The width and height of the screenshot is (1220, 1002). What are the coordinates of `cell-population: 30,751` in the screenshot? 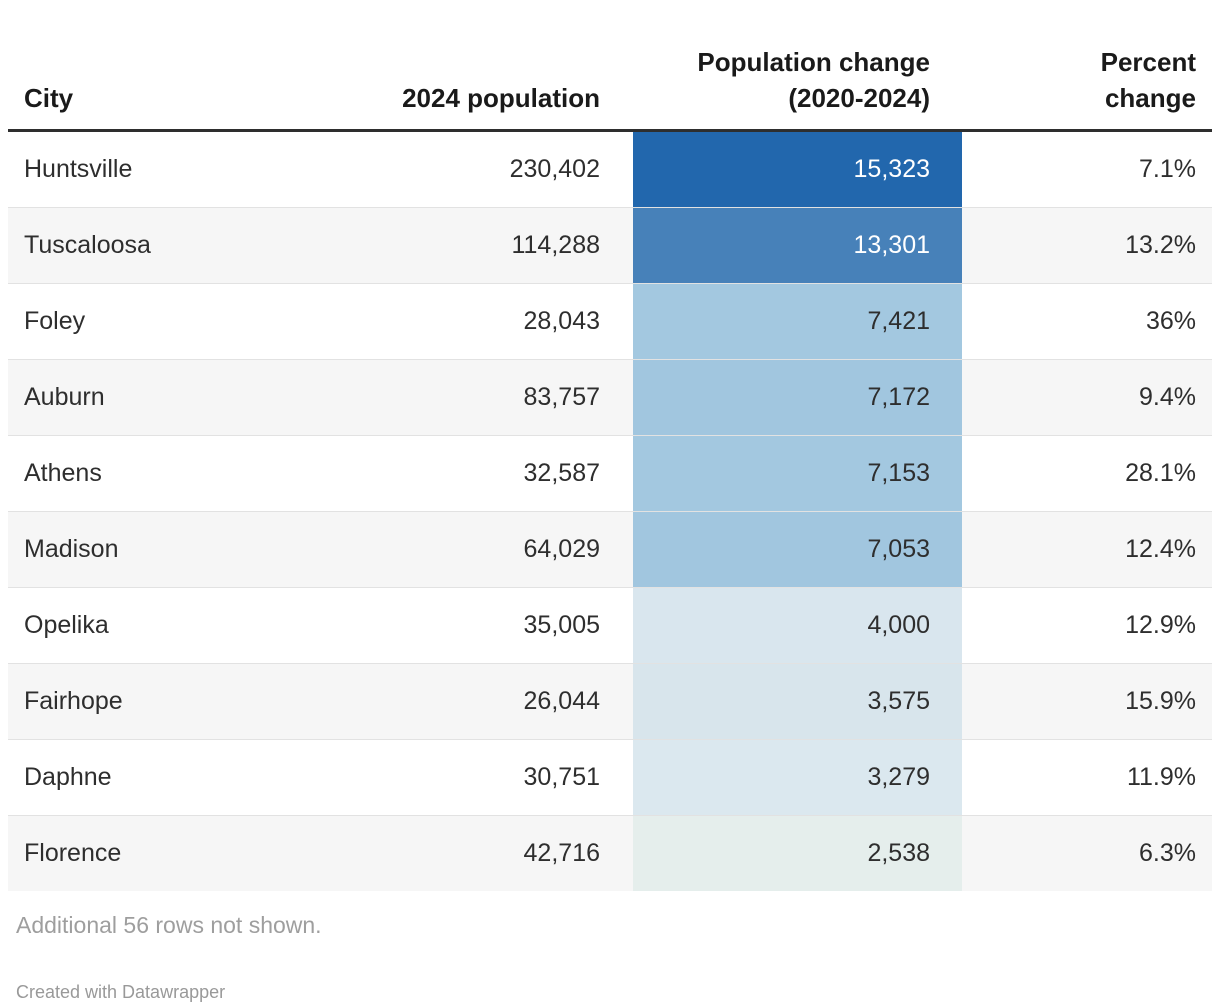 It's located at (468, 777).